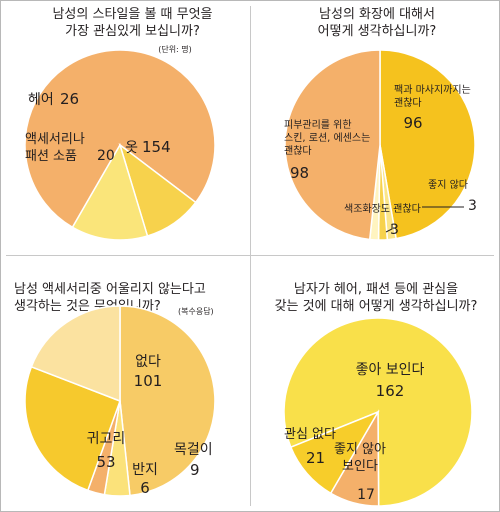  What do you see at coordinates (382, 209) in the screenshot?
I see `slice-category-label: 색조화장도 괜찮다` at bounding box center [382, 209].